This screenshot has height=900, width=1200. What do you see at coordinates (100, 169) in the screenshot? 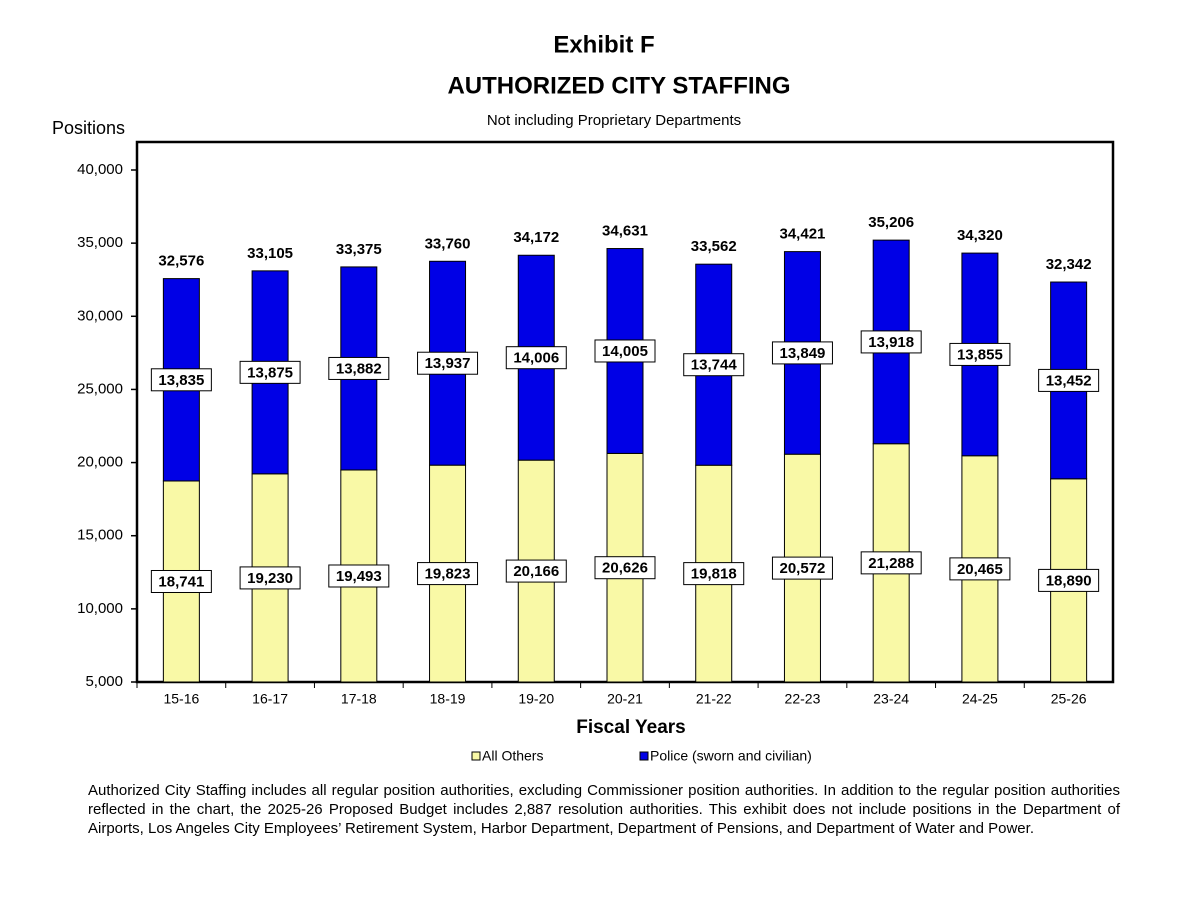
I see `y-tick-label: 40,000` at bounding box center [100, 169].